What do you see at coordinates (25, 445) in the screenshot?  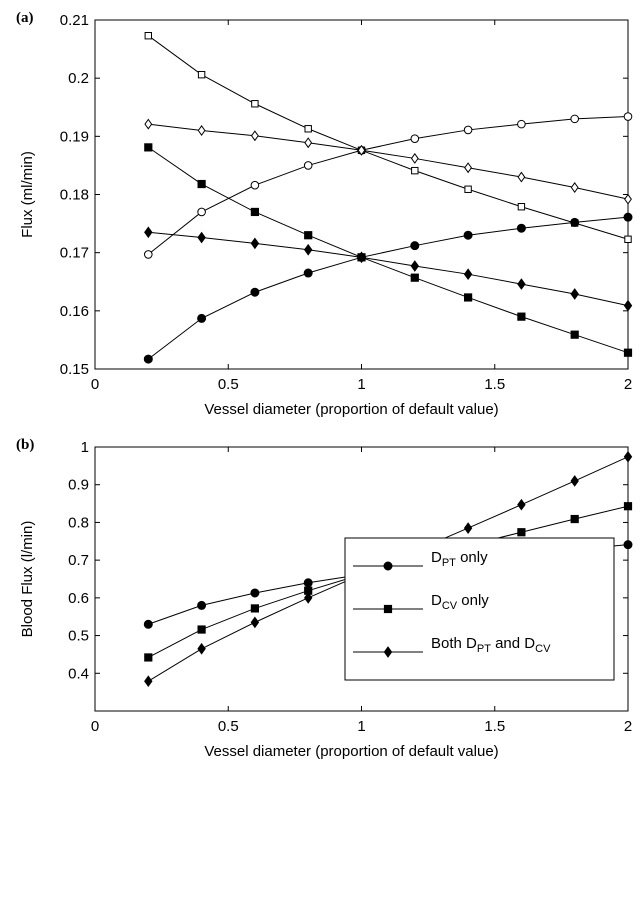 I see `panel-label: (b)` at bounding box center [25, 445].